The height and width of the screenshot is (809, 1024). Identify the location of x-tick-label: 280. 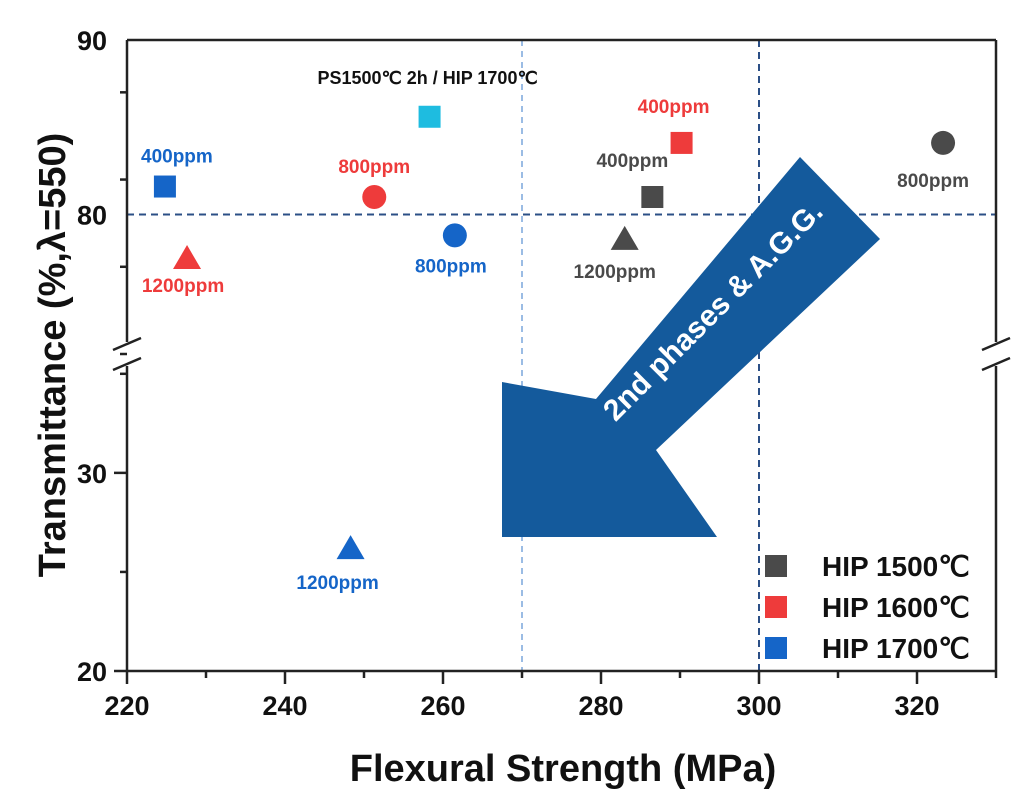
(600, 706).